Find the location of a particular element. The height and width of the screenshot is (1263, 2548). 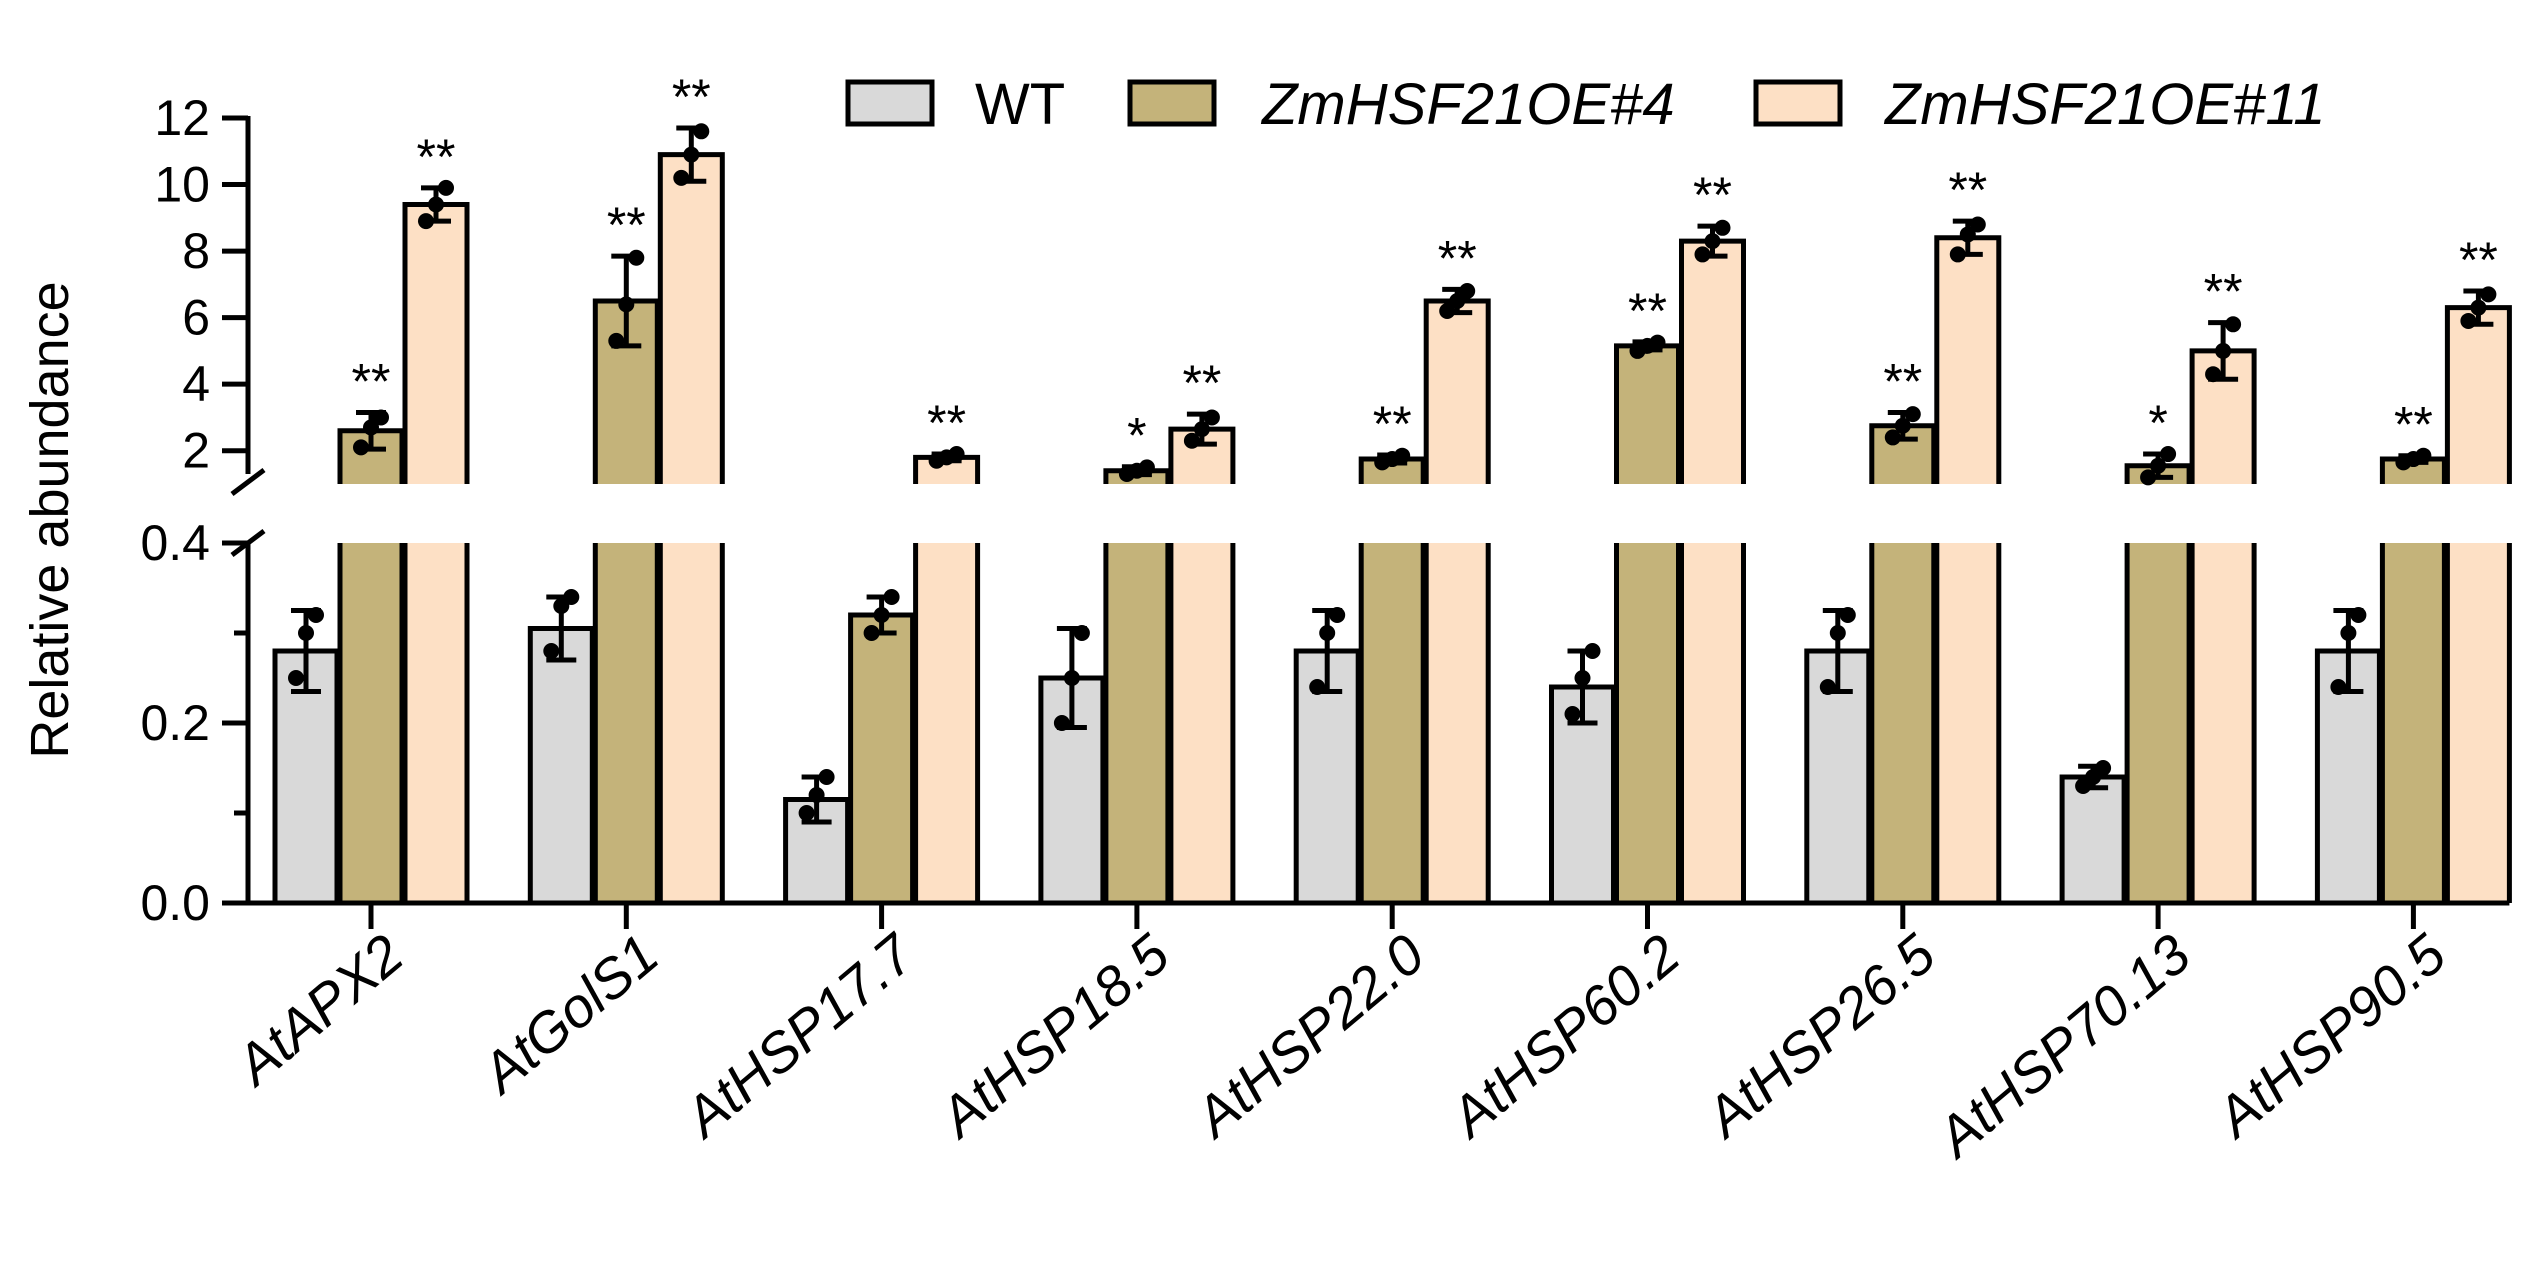

bar-group-athsp70-13-wt is located at coordinates (2093, 833).